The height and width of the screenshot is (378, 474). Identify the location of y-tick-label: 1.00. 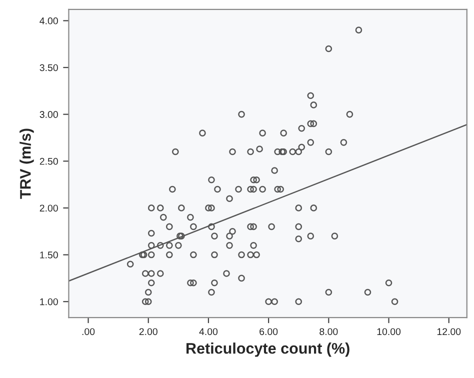
(49, 302).